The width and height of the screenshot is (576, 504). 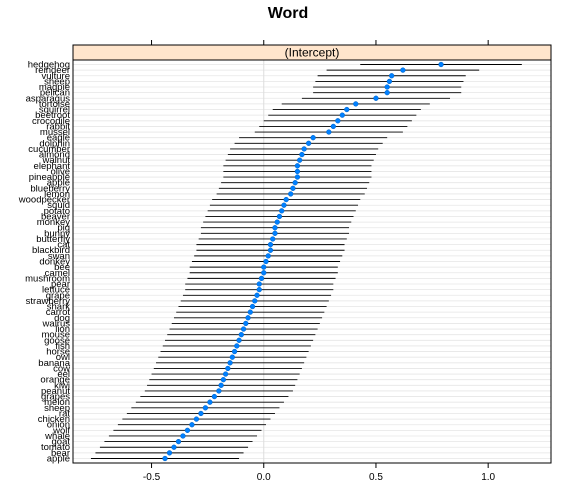 What do you see at coordinates (57, 340) in the screenshot?
I see `row-label: goose` at bounding box center [57, 340].